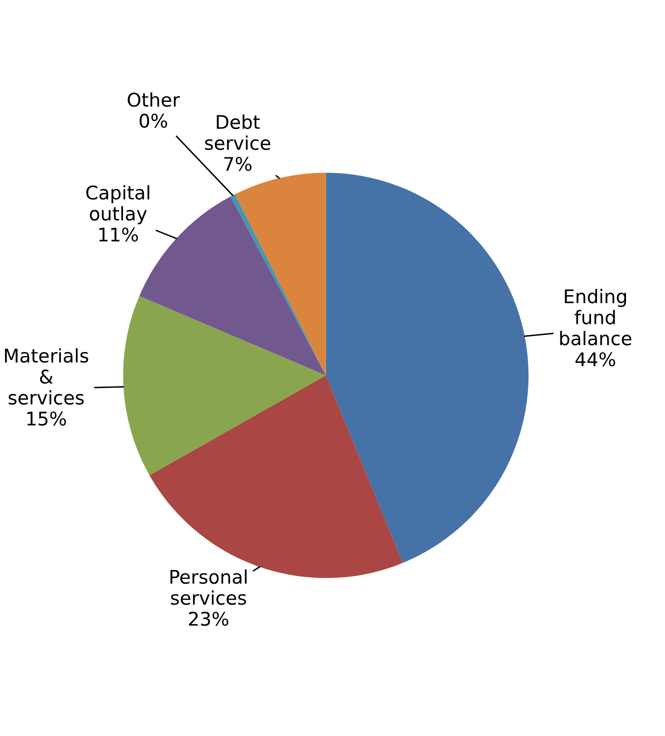 This screenshot has width=665, height=736. What do you see at coordinates (154, 121) in the screenshot?
I see `data-label: 0%` at bounding box center [154, 121].